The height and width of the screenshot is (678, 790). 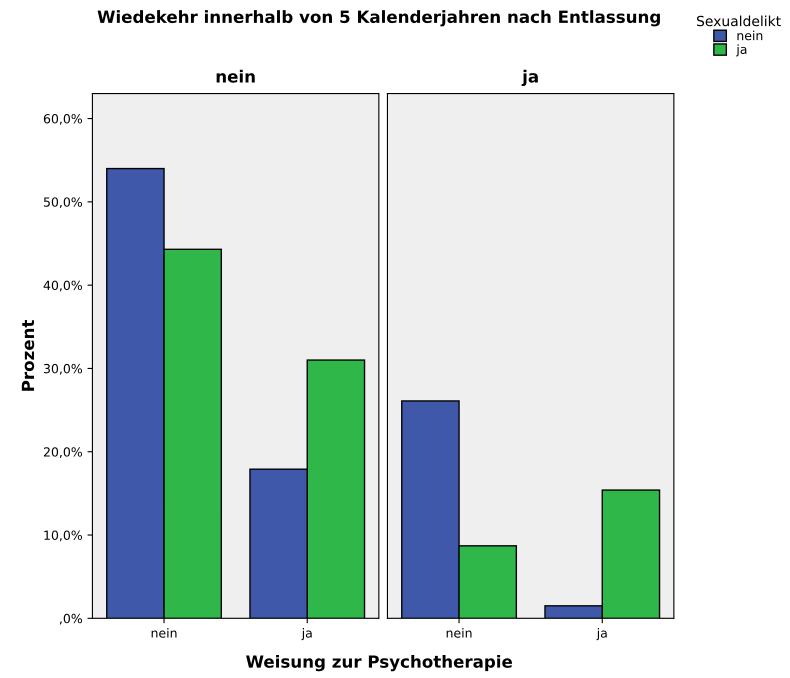 What do you see at coordinates (738, 21) in the screenshot?
I see `legend-title: Sexualdelikt` at bounding box center [738, 21].